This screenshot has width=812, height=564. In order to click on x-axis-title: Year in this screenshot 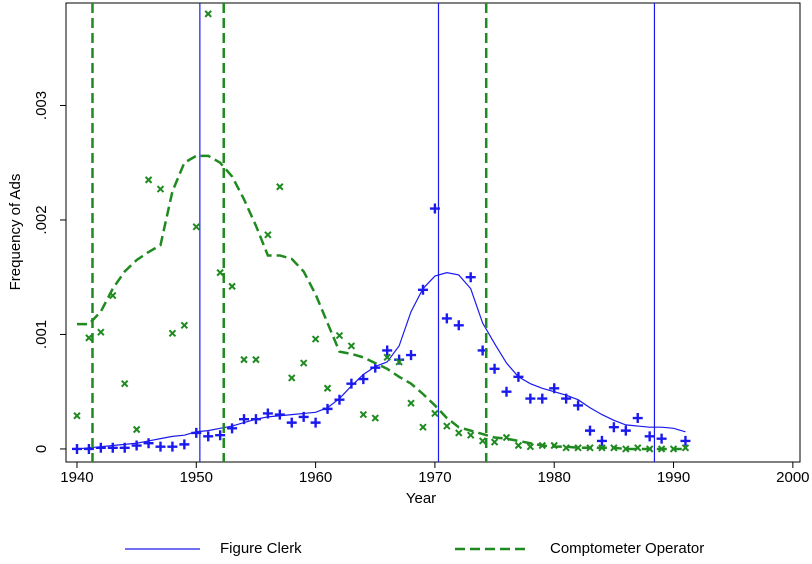, I will do `click(421, 498)`.